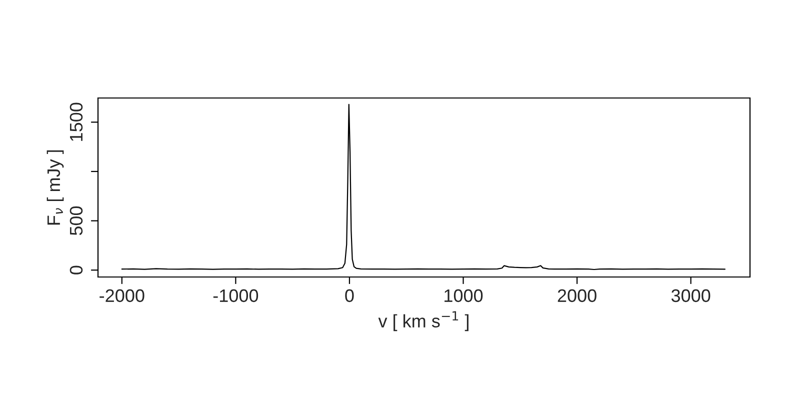 Image resolution: width=800 pixels, height=400 pixels. What do you see at coordinates (122, 295) in the screenshot?
I see `x-tick-label: -2000` at bounding box center [122, 295].